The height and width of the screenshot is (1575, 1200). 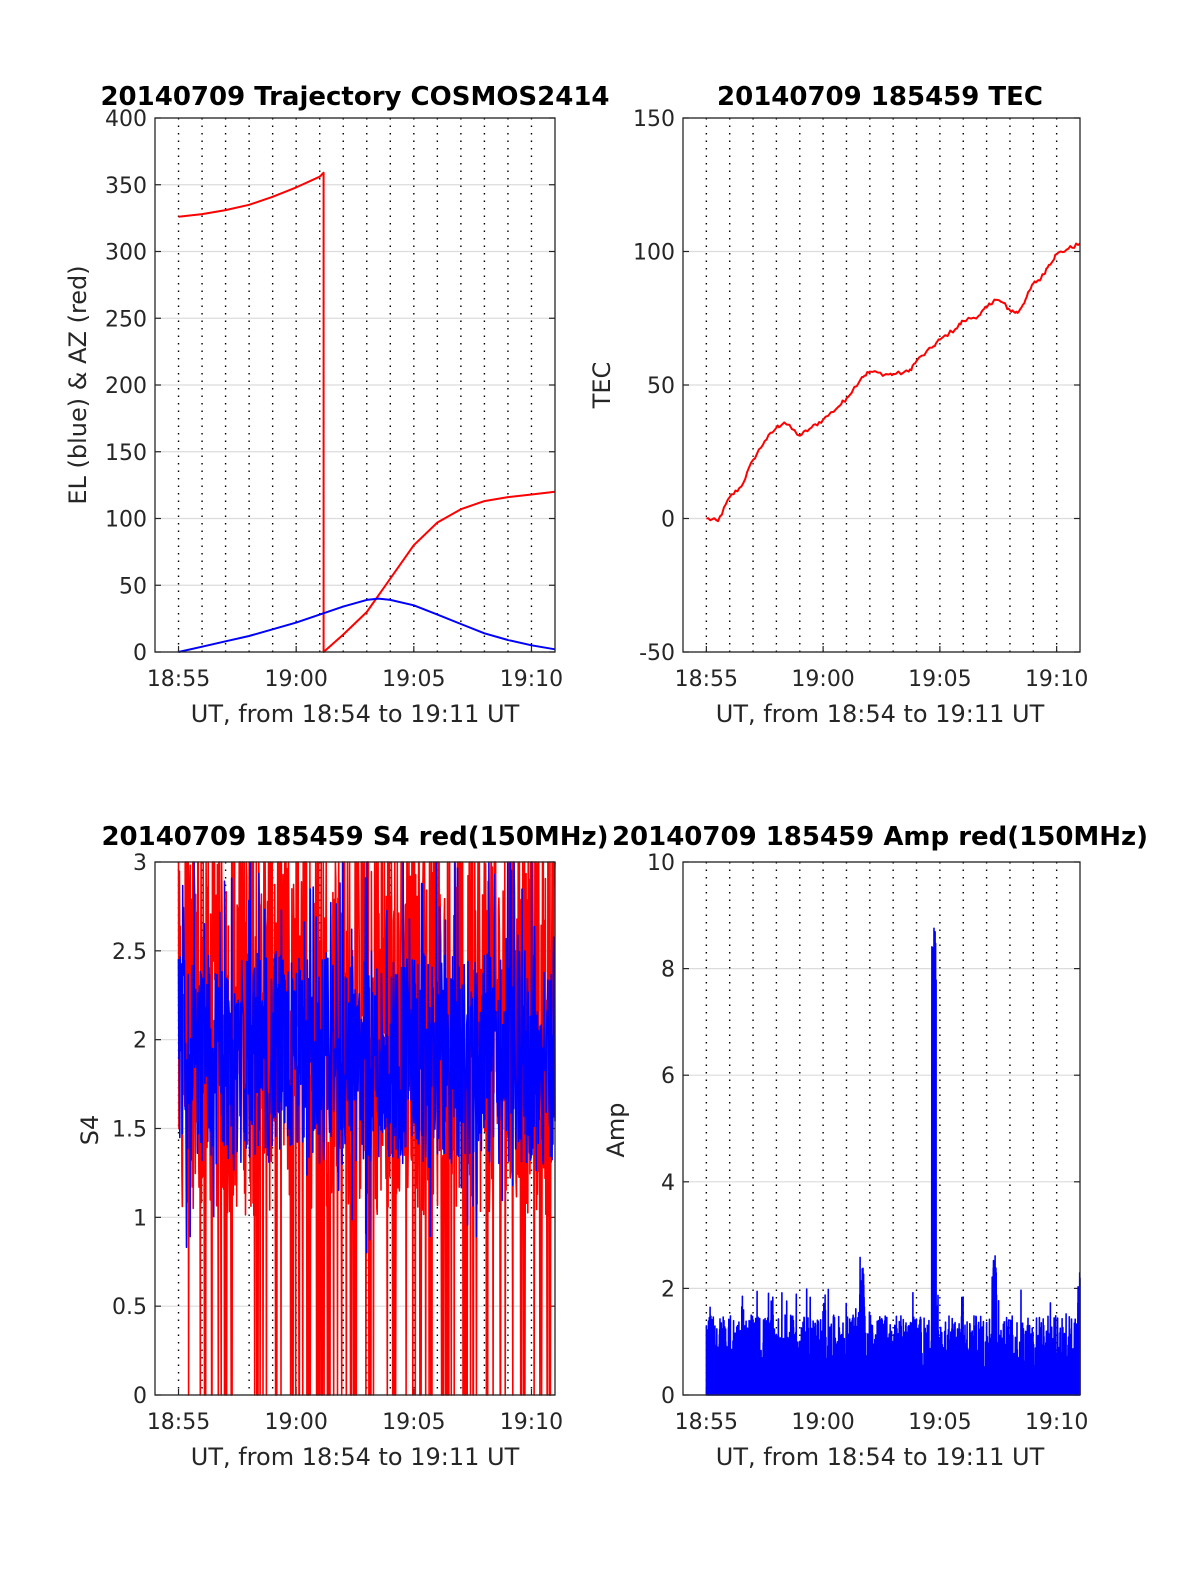 I want to click on y-tick-label: 2.5, so click(x=129, y=952).